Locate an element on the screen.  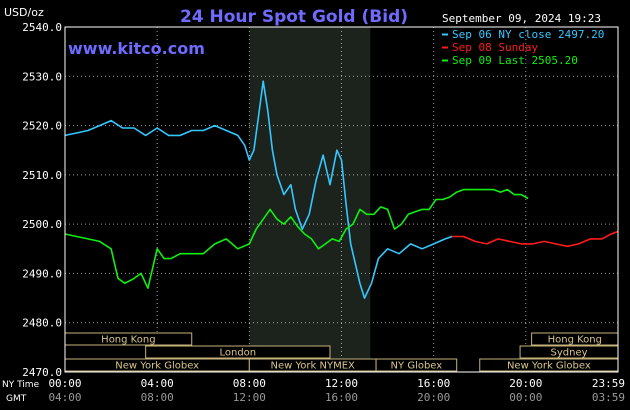
x-tick-label-gmt: 04:00 is located at coordinates (64, 397).